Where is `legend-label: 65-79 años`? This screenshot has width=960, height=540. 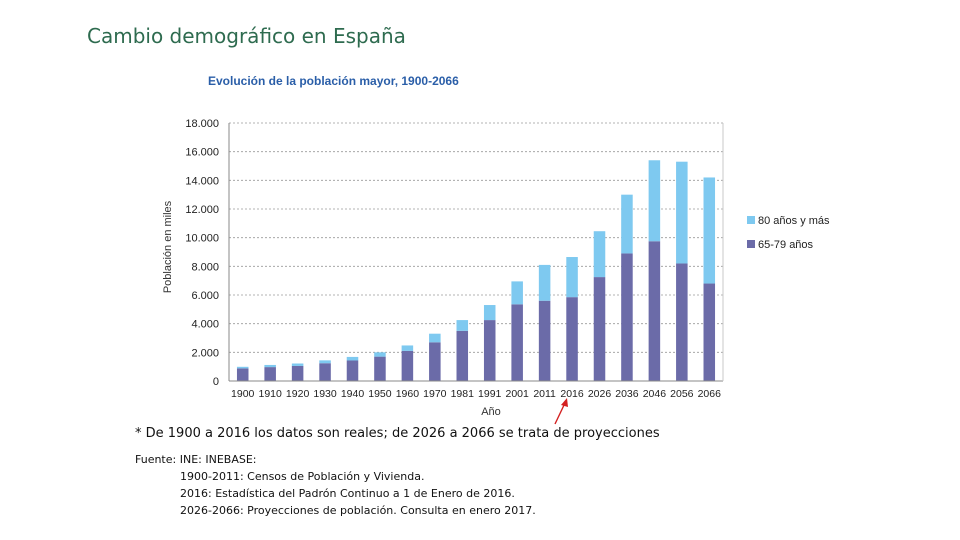 legend-label: 65-79 años is located at coordinates (786, 245).